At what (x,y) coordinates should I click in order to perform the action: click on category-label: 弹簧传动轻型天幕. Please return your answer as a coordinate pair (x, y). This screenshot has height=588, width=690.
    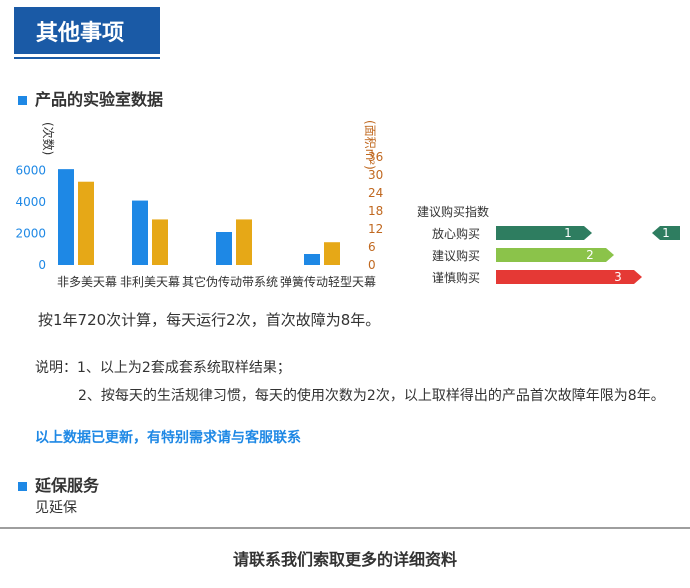
    Looking at the image, I should click on (328, 281).